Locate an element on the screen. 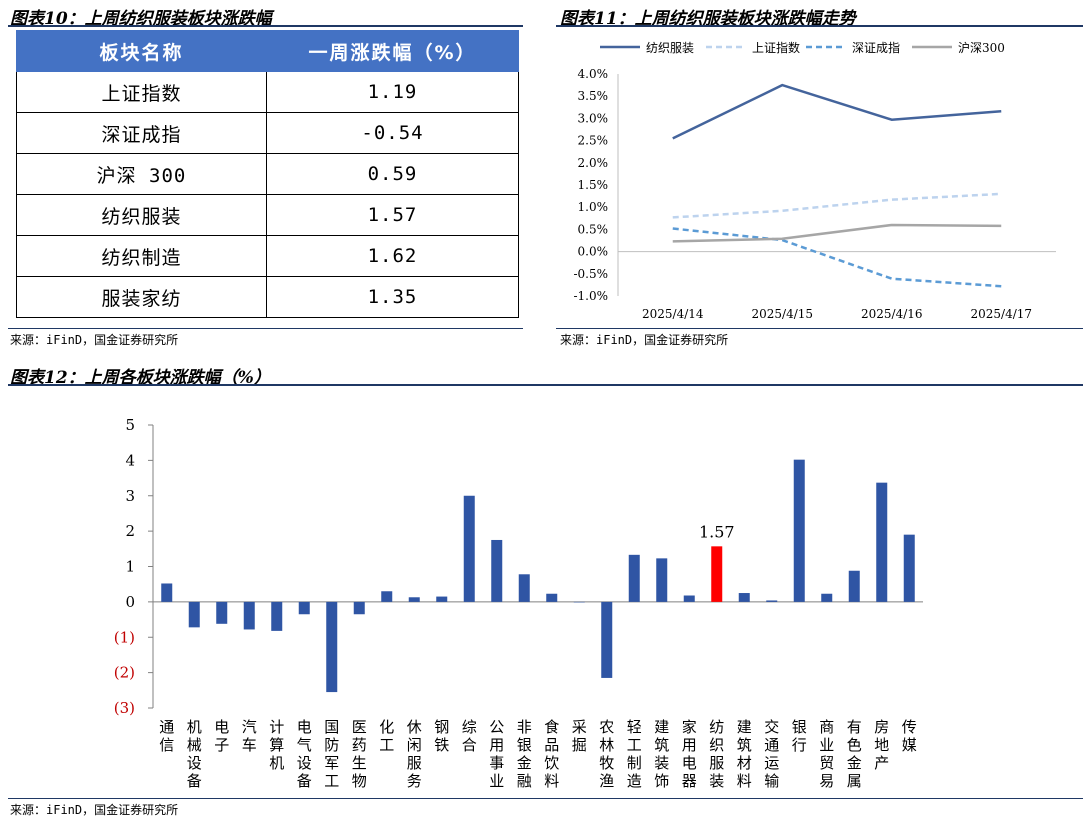 This screenshot has height=821, width=1086. bar-data-label: 1.57 is located at coordinates (717, 531).